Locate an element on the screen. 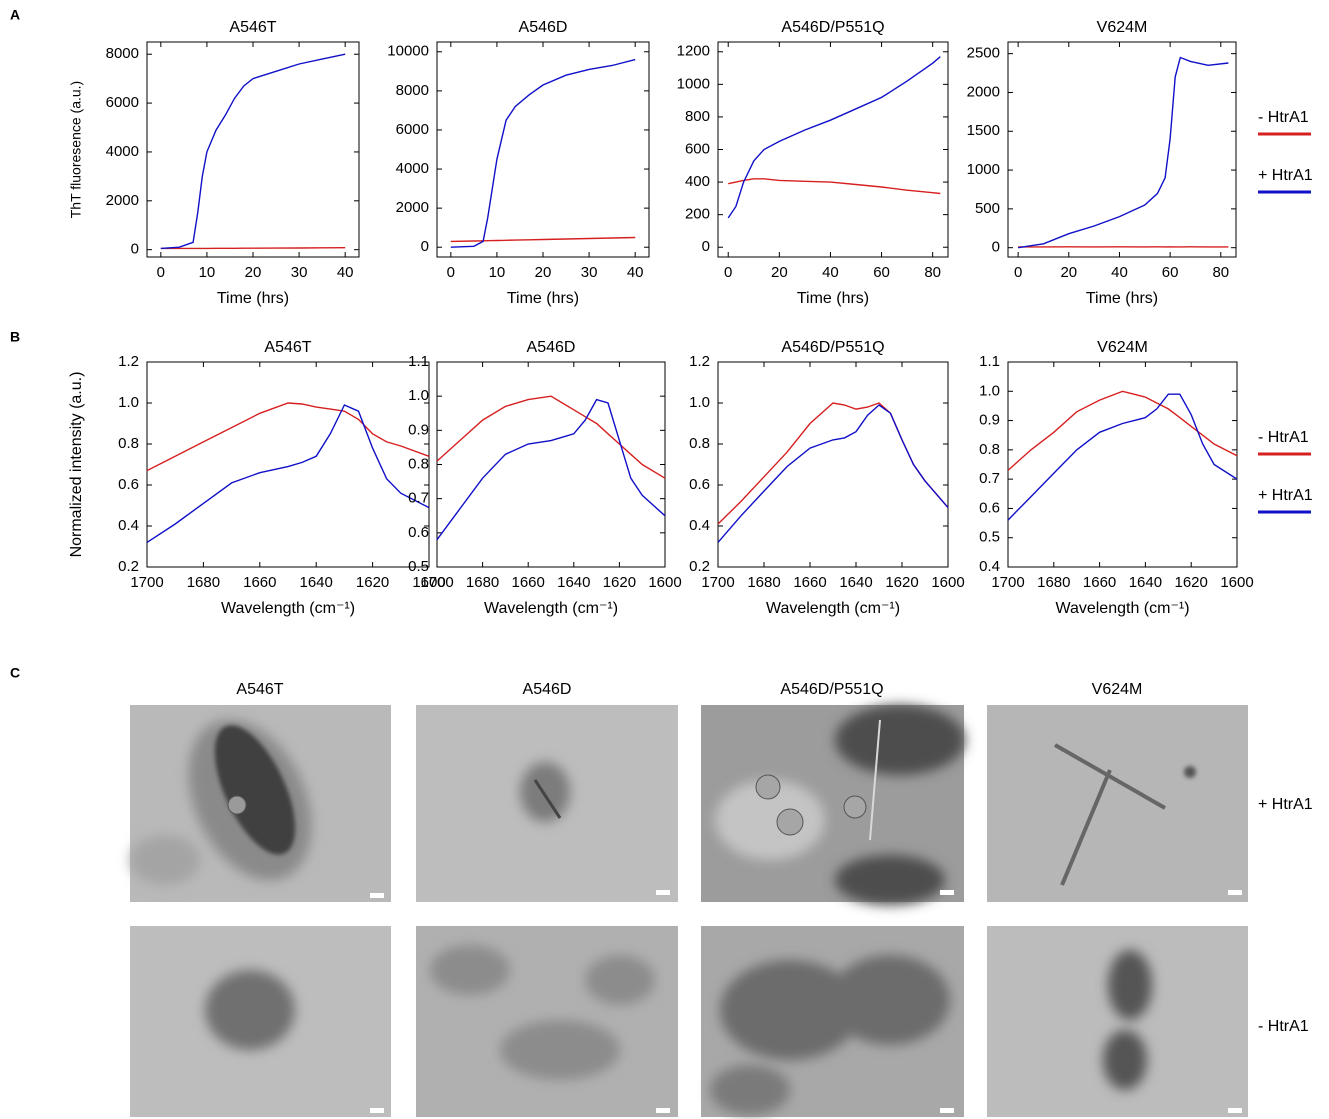 The height and width of the screenshot is (1119, 1329). x-tick-label: 30 is located at coordinates (299, 272).